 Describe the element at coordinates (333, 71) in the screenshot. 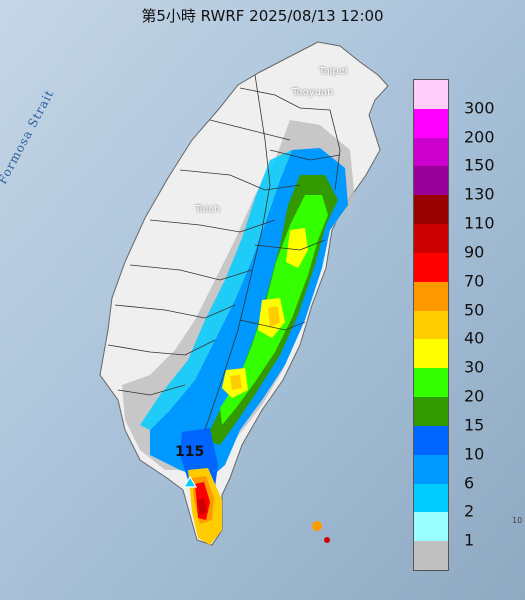

I see `place-label-taipei: Taipei` at that location.